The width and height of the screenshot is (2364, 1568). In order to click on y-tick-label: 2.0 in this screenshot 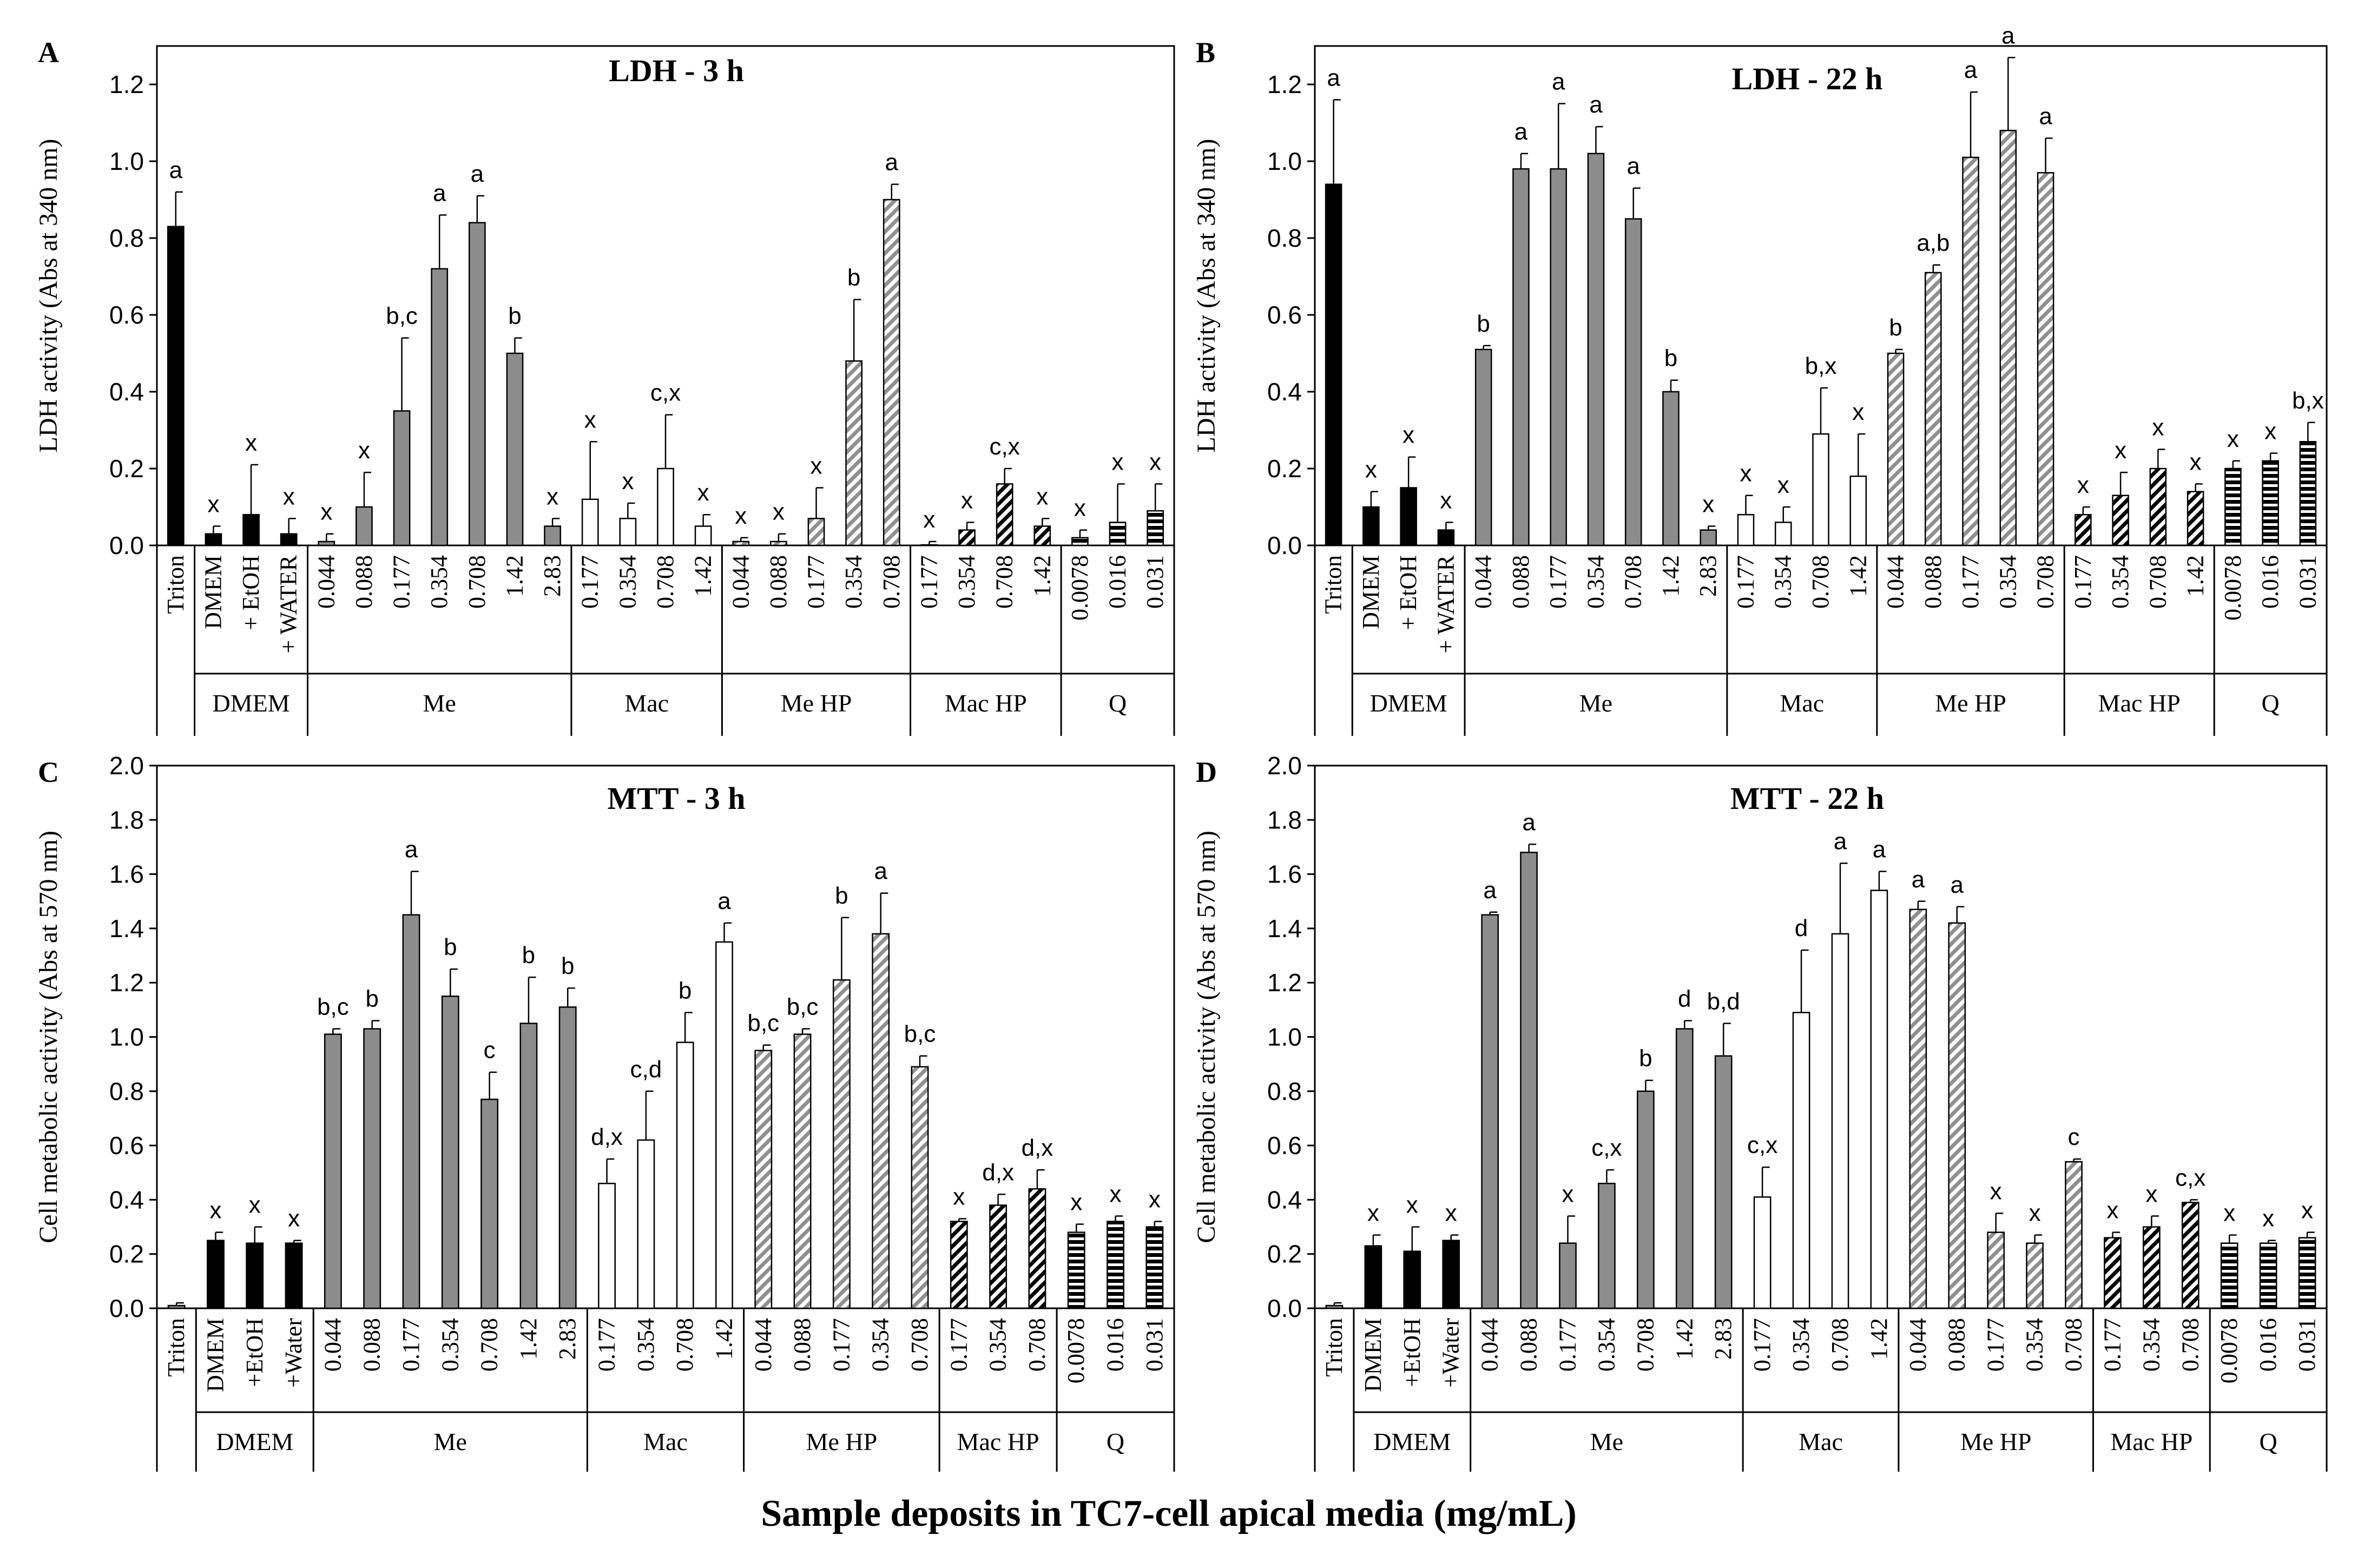, I will do `click(1284, 766)`.